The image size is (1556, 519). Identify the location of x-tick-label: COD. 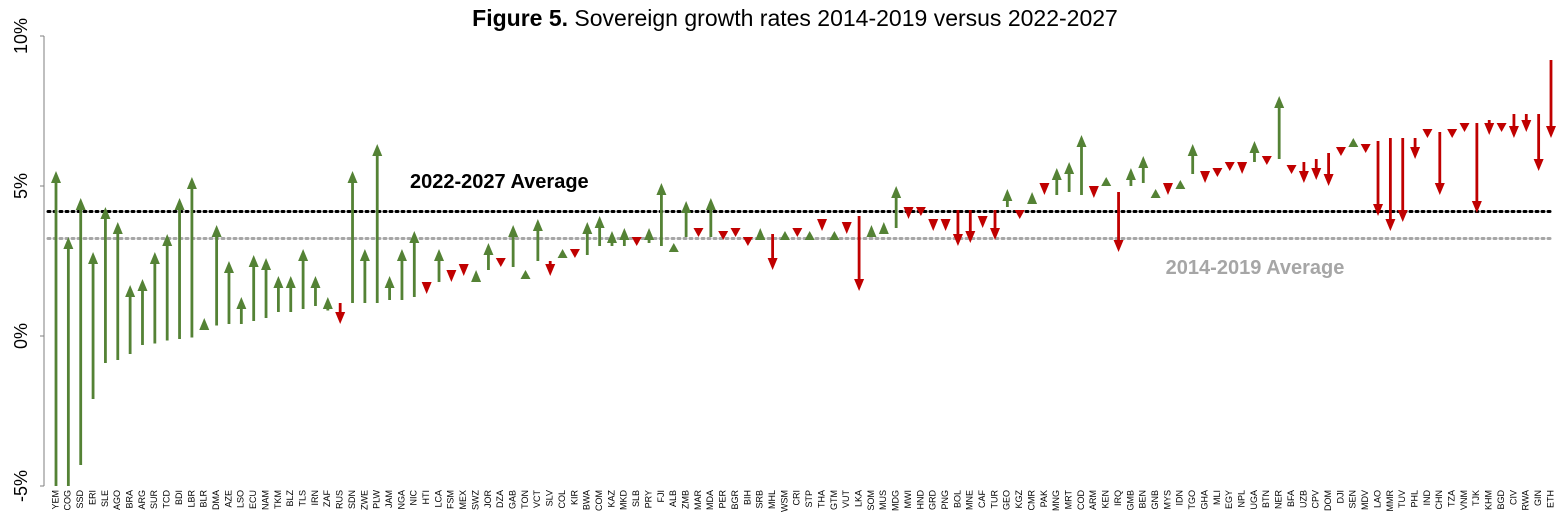
(1081, 500).